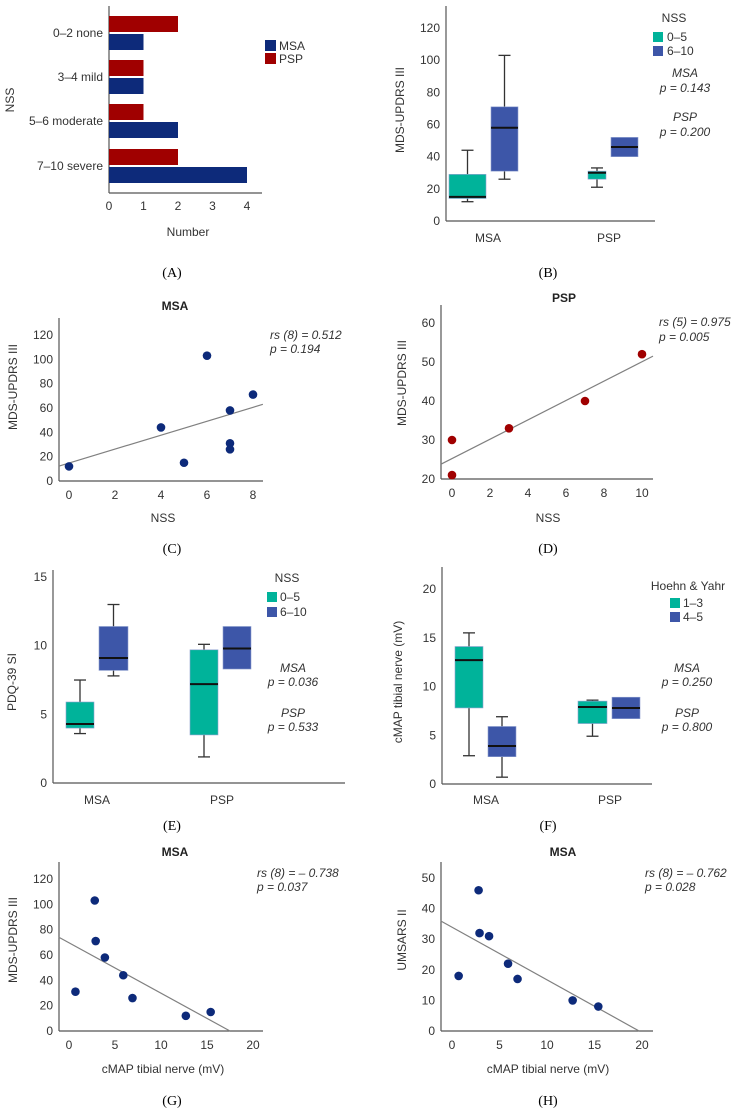 Image resolution: width=739 pixels, height=1116 pixels. I want to click on correlation-annotation: rs (8) = – 0.738, so click(298, 873).